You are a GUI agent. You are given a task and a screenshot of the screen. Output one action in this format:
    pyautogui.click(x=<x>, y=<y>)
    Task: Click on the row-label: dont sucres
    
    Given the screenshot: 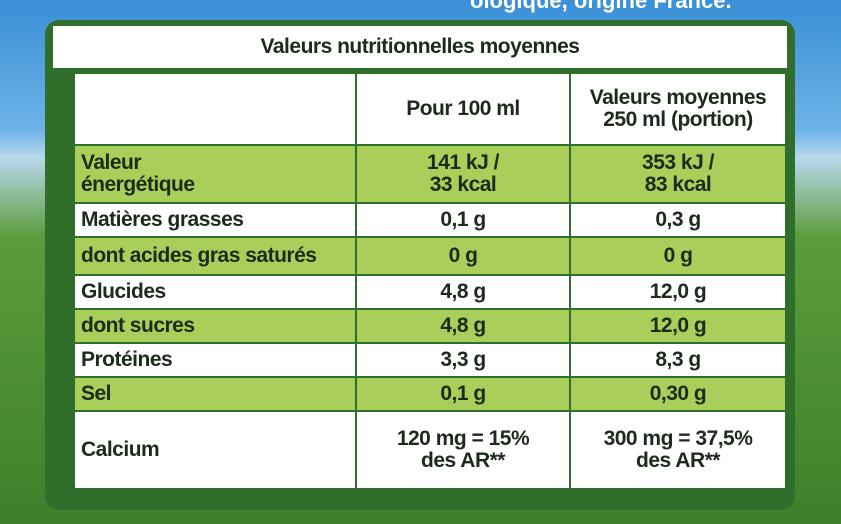 What is the action you would take?
    pyautogui.click(x=215, y=326)
    